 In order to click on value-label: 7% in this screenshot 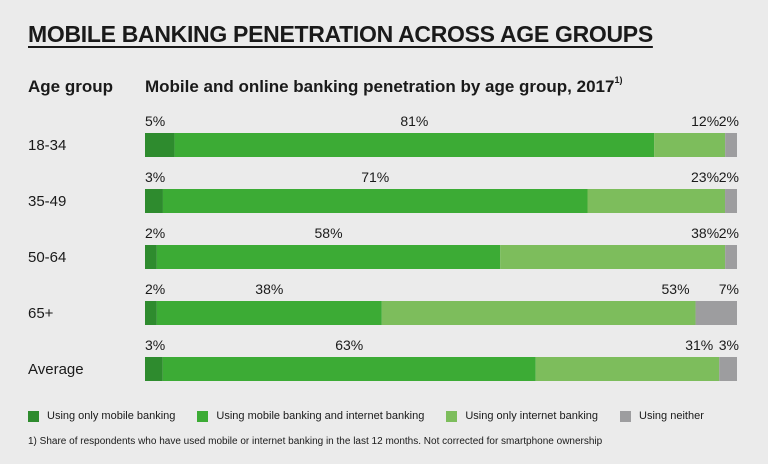, I will do `click(729, 289)`.